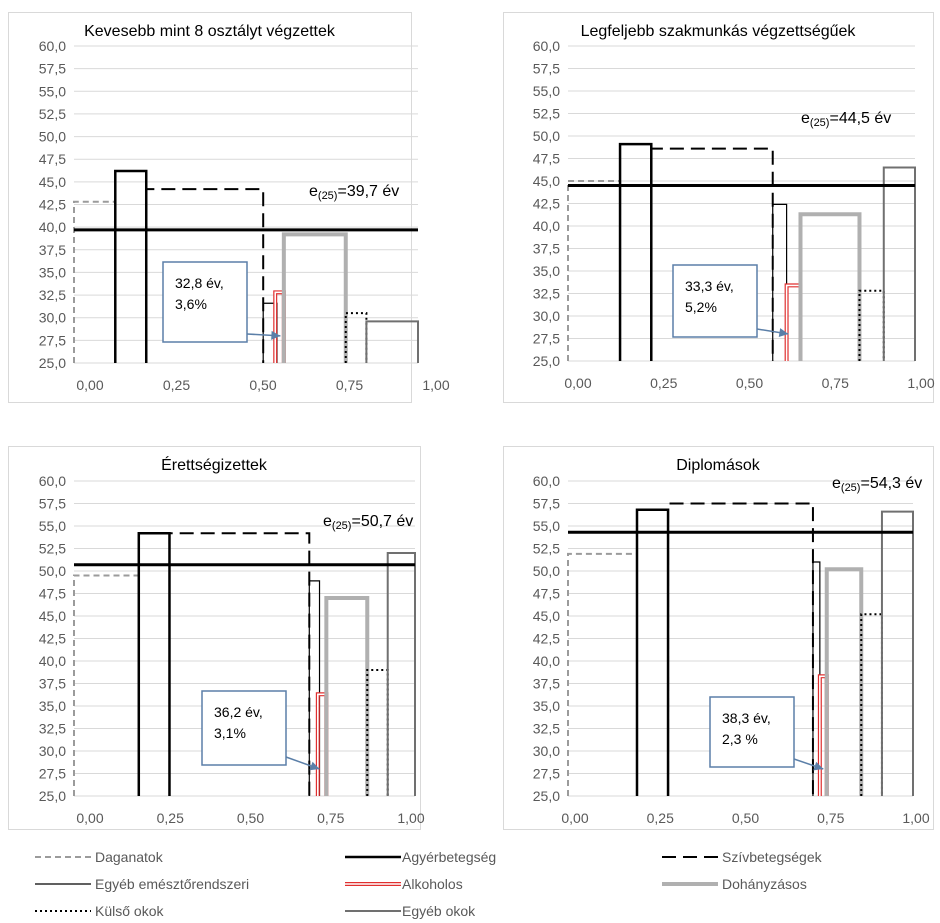 The image size is (940, 923). I want to click on legend-label: Egyéb emésztőrendszeri, so click(172, 884).